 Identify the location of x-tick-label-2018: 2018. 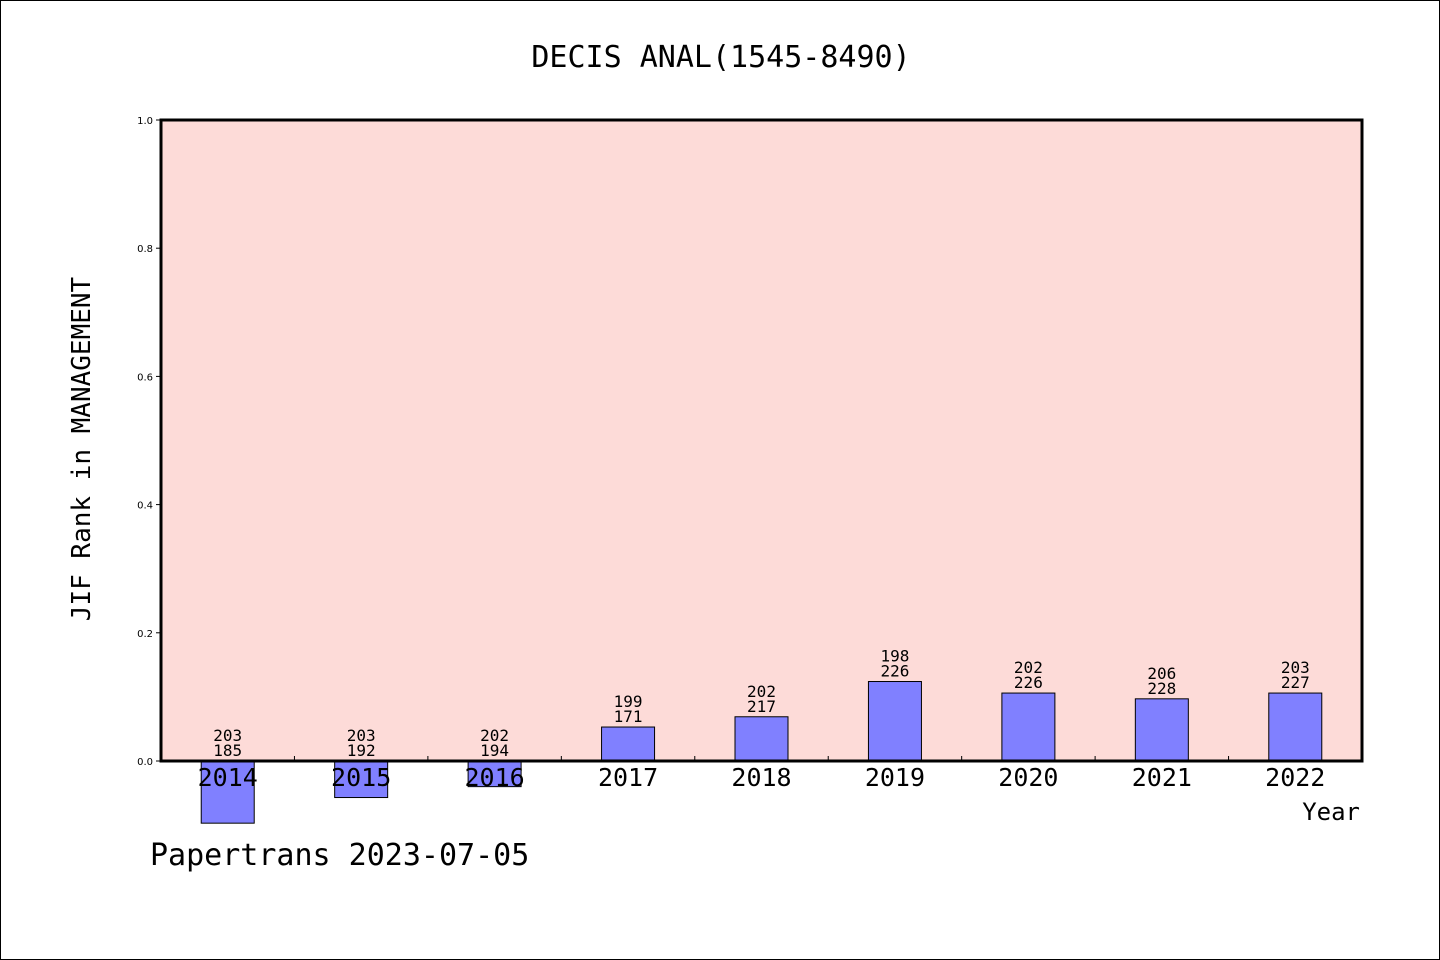
(761, 777).